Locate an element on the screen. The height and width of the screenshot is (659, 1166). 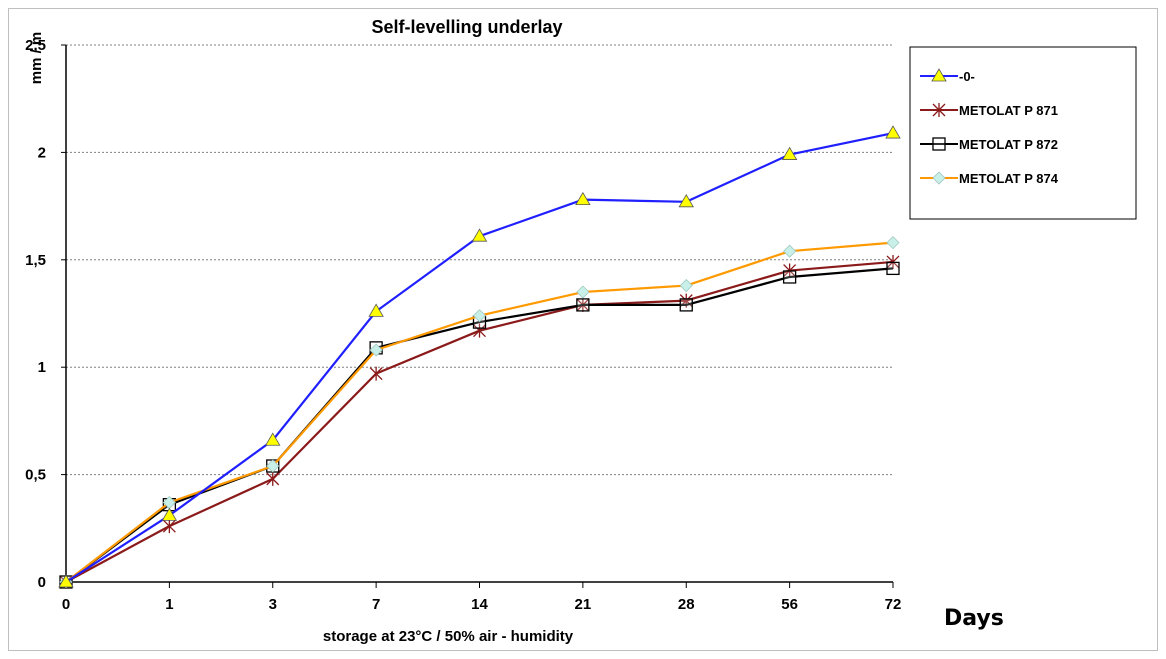
legend-label: METOLAT P 872 is located at coordinates (1008, 144).